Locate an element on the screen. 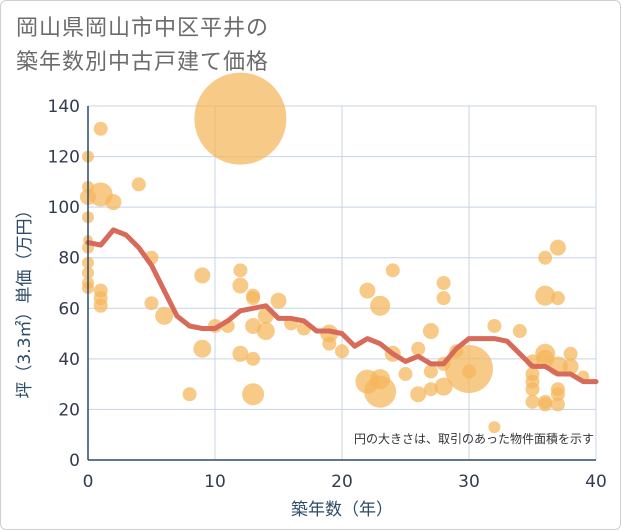  bubble-size-note: 円の大きさは、取引のあった物件面積を示す is located at coordinates (474, 438).